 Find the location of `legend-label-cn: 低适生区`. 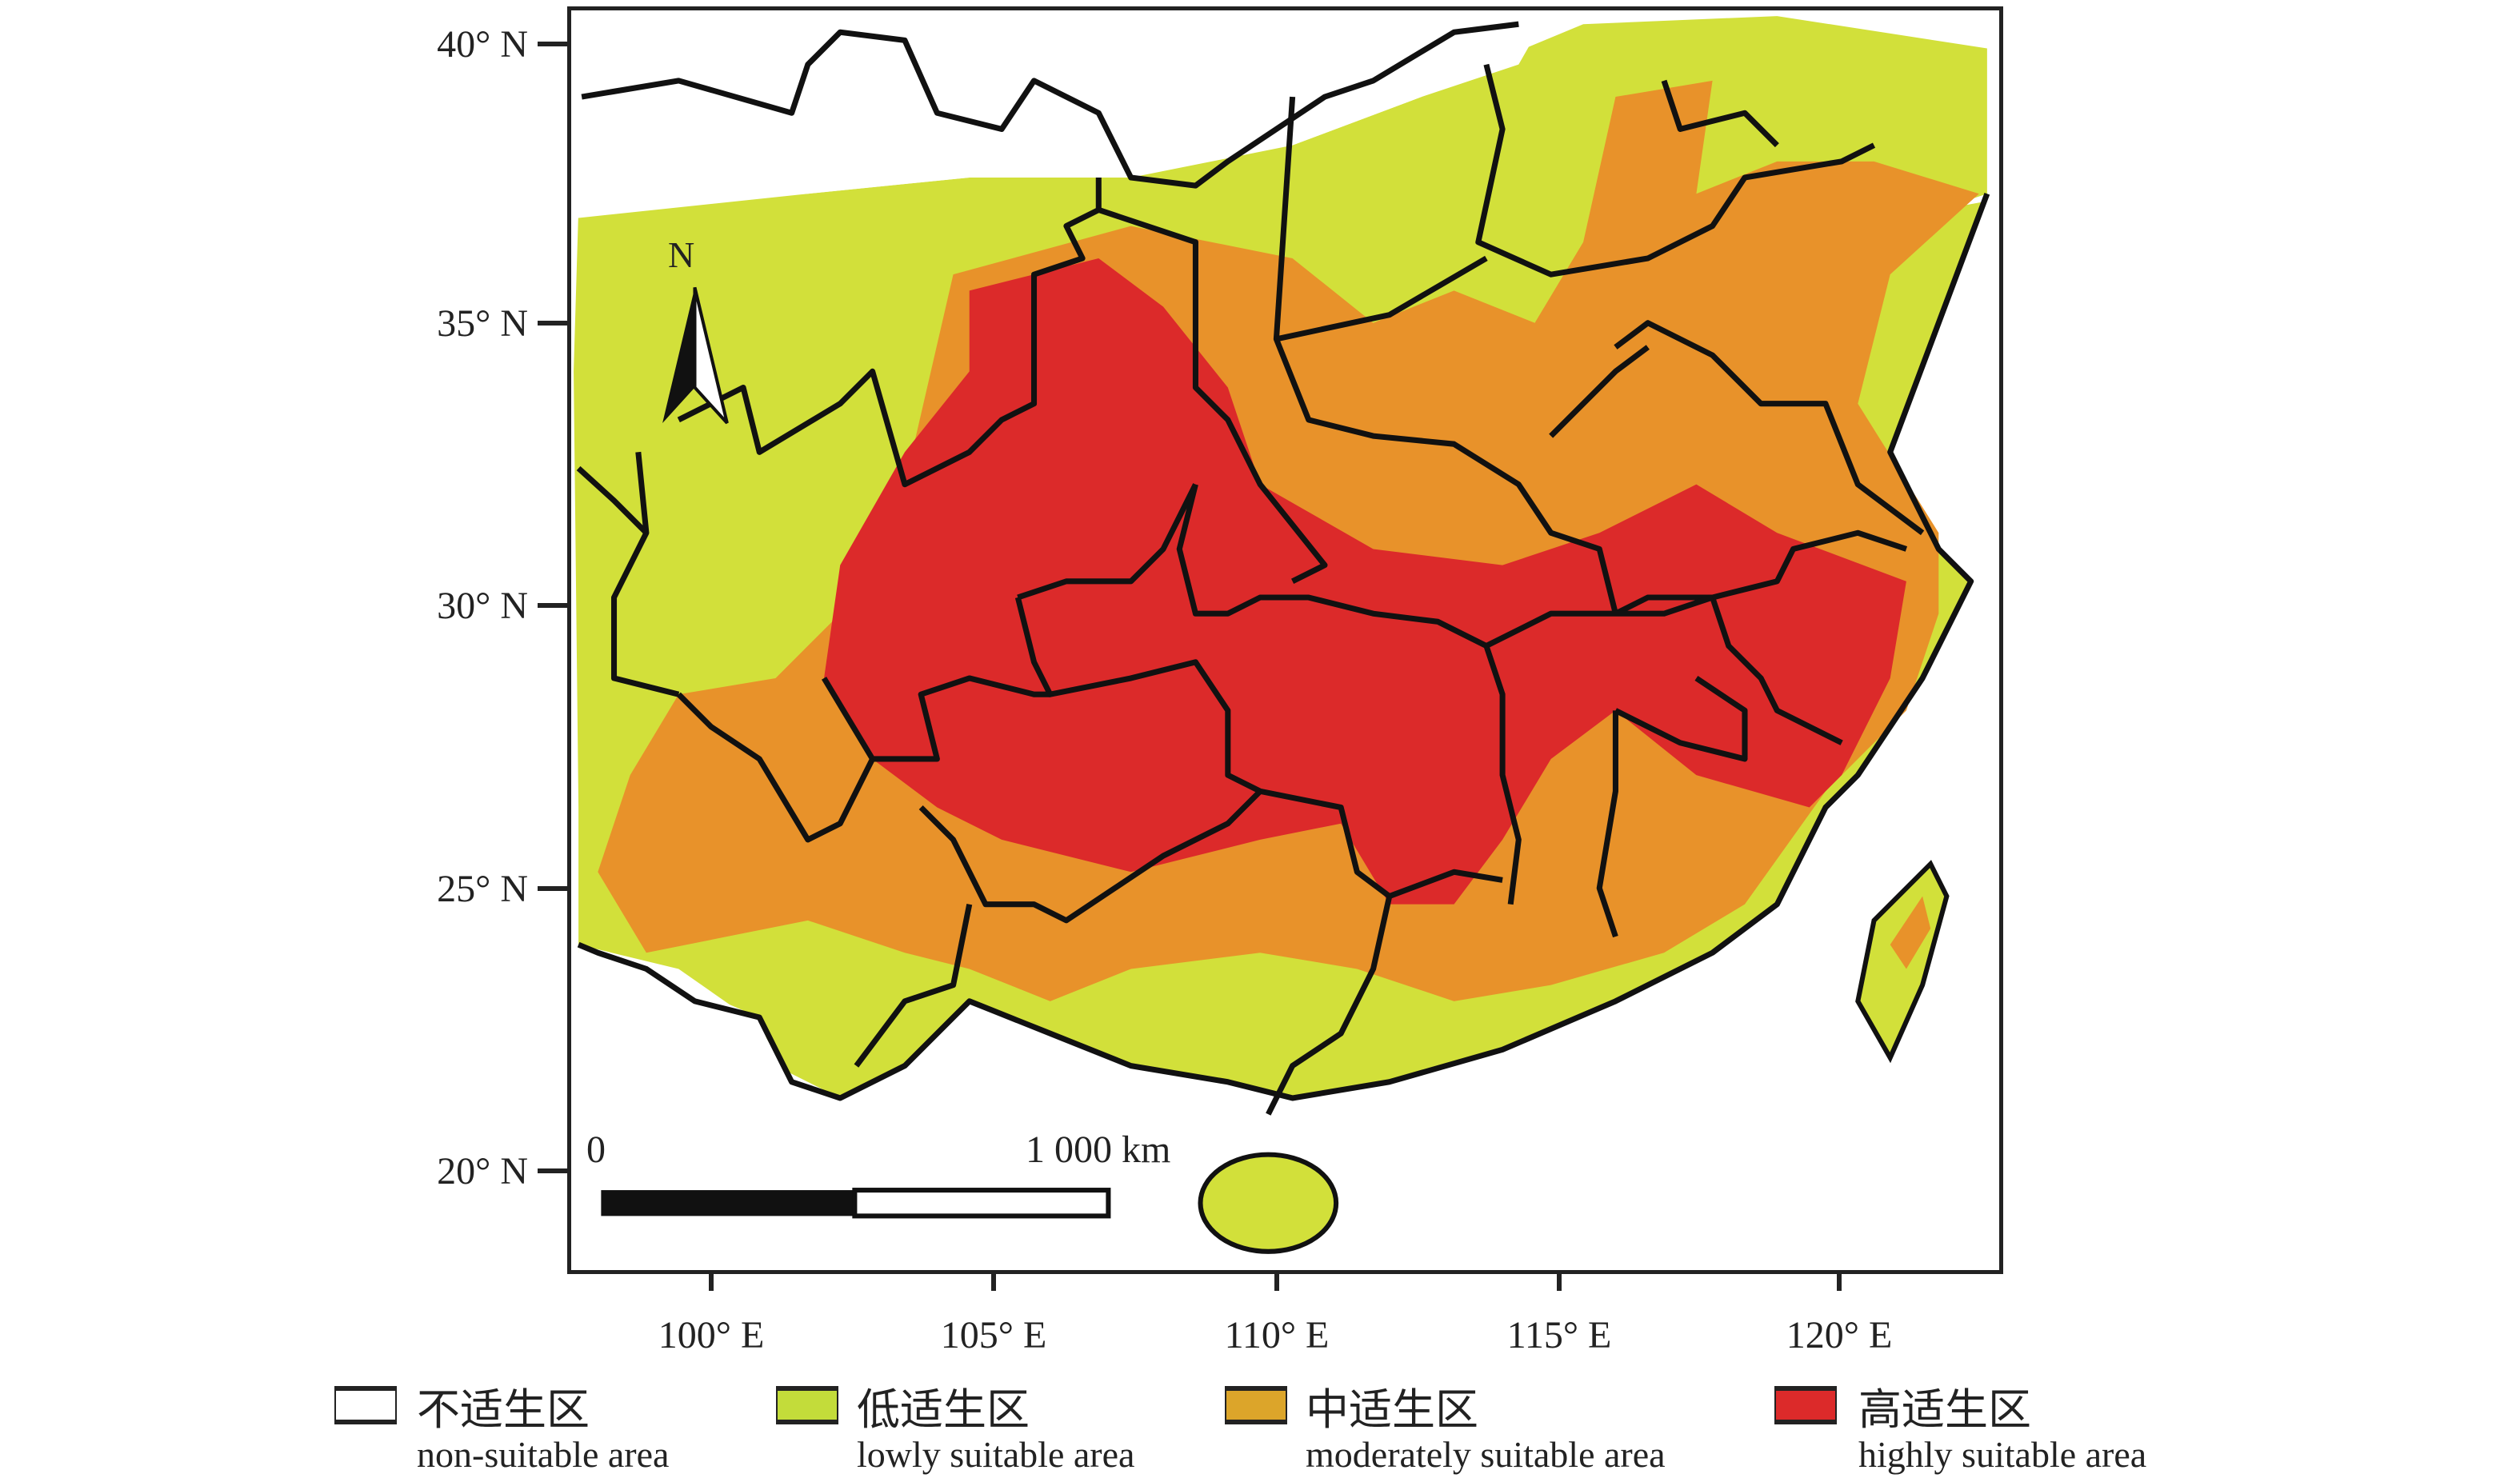

legend-label-cn: 低适生区 is located at coordinates (943, 1410).